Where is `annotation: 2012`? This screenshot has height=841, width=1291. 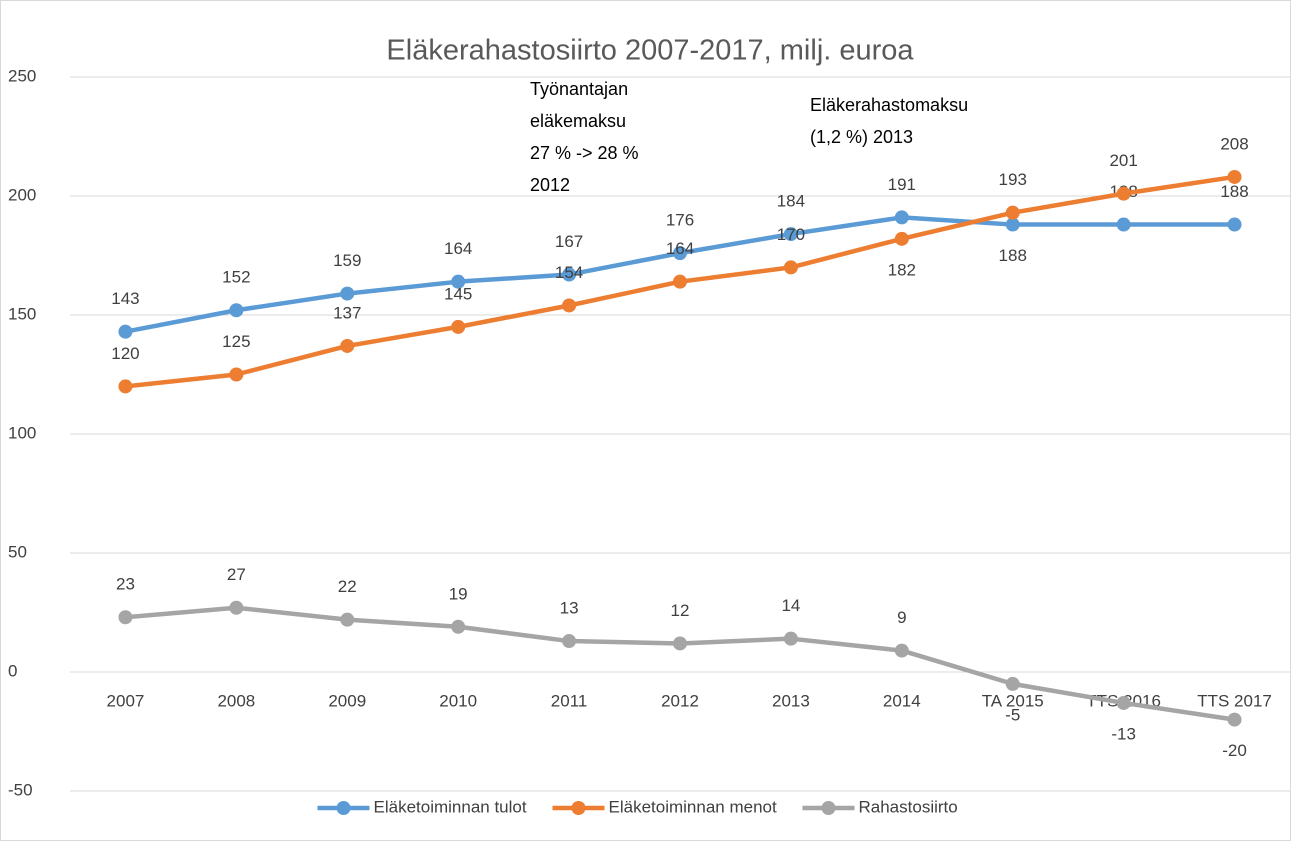
annotation: 2012 is located at coordinates (550, 185).